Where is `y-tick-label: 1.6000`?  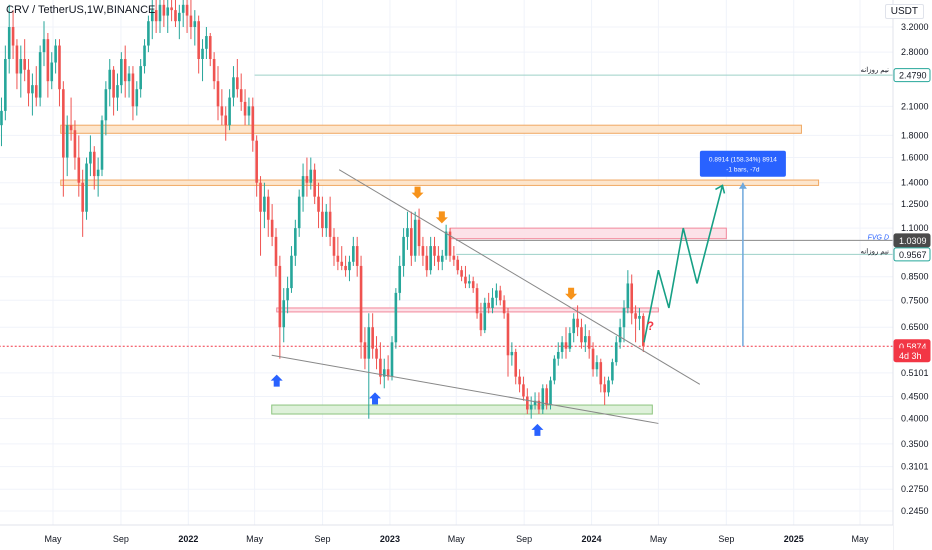 y-tick-label: 1.6000 is located at coordinates (915, 158).